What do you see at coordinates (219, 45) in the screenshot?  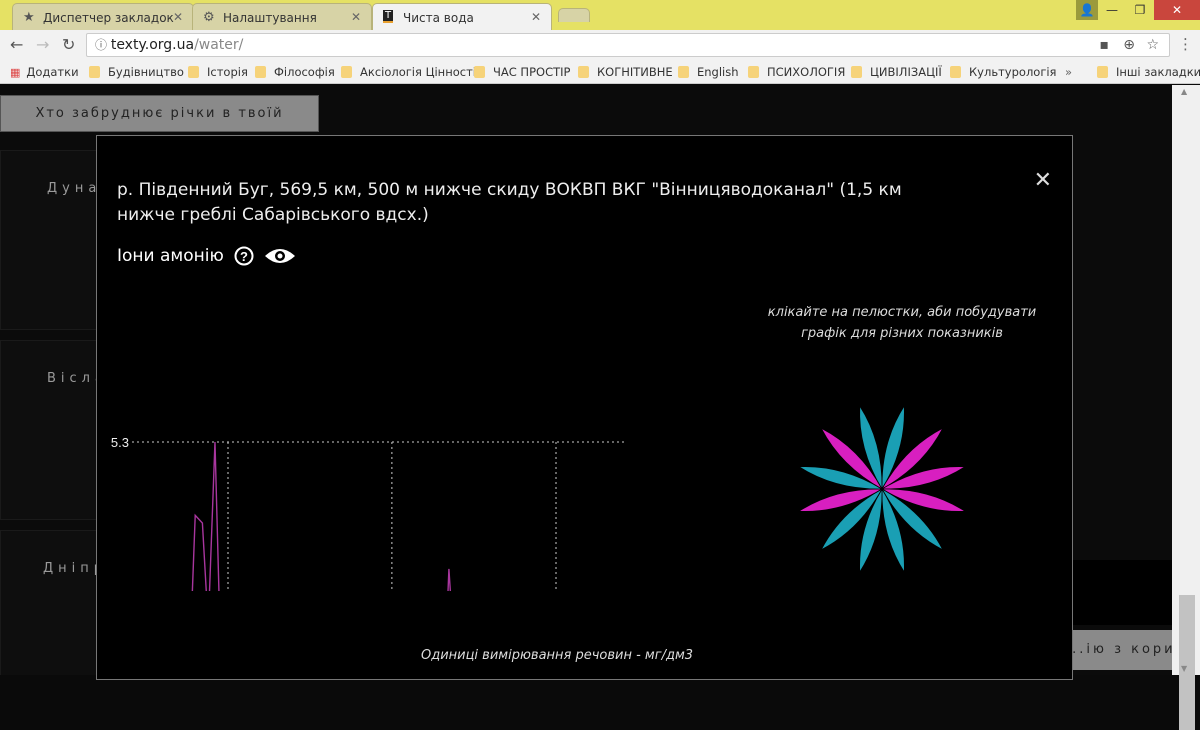 I see `url-path: /water/` at bounding box center [219, 45].